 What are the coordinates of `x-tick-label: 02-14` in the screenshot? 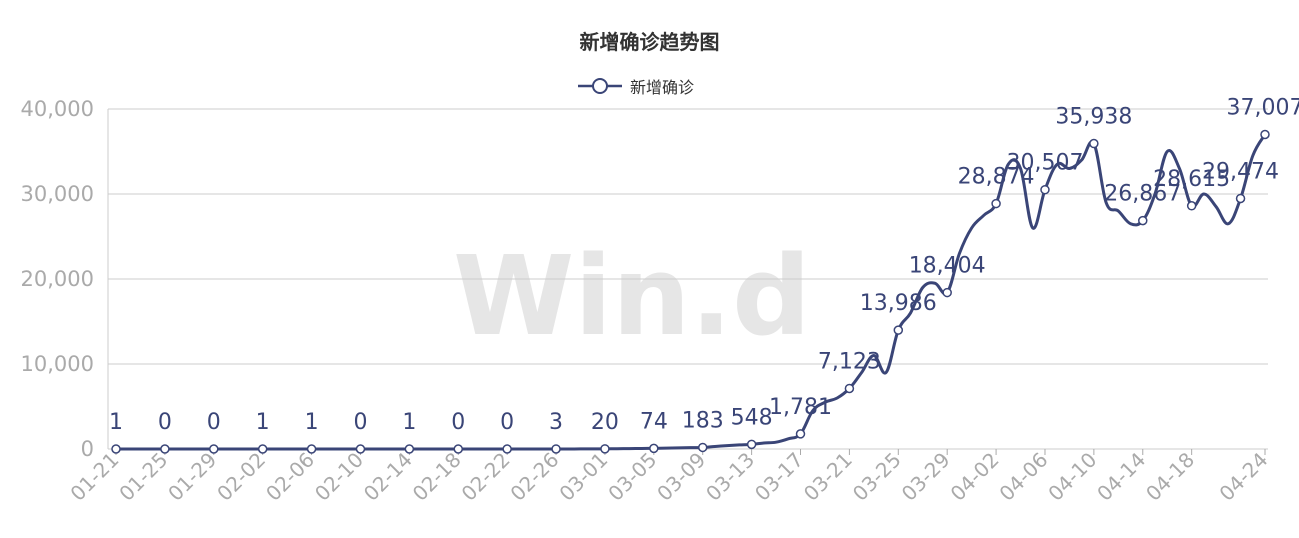 It's located at (388, 477).